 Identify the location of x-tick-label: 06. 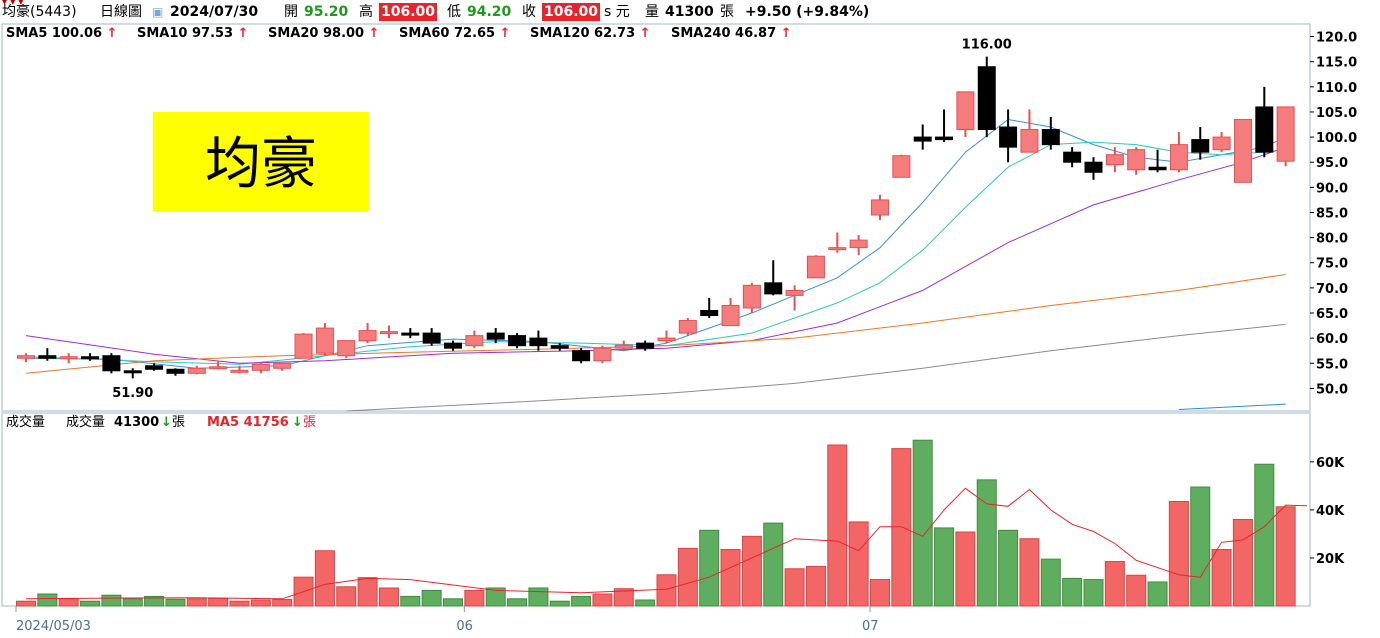
(464, 626).